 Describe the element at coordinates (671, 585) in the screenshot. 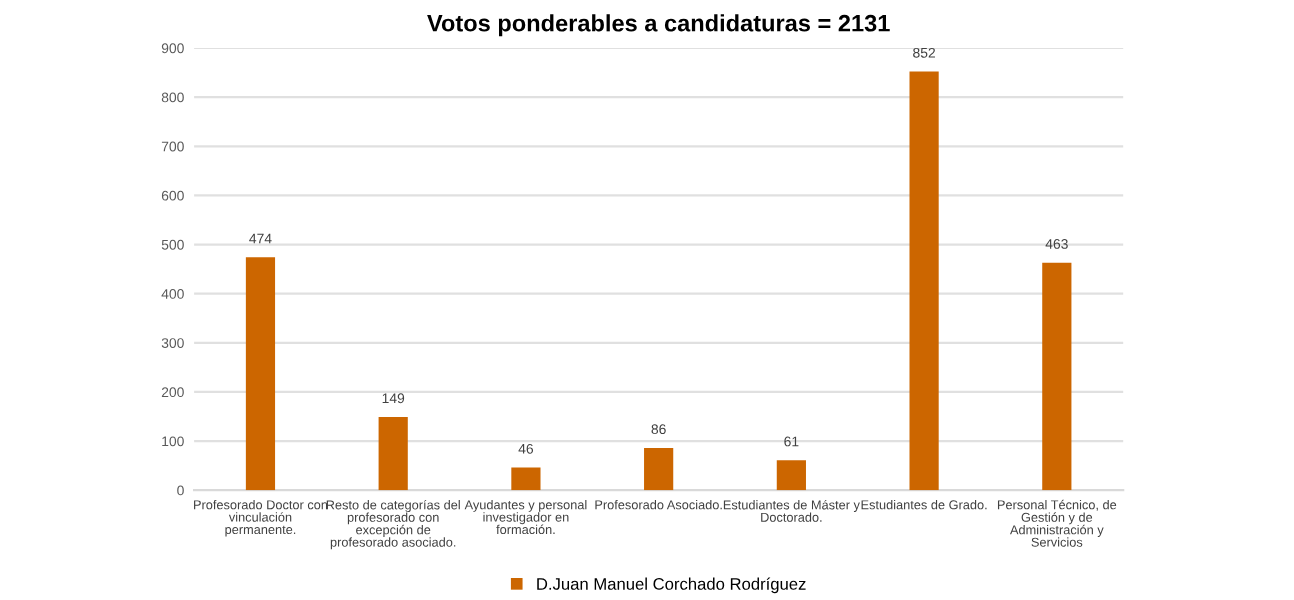

I see `legend-label: D.Juan Manuel Corchado Rodríguez` at that location.